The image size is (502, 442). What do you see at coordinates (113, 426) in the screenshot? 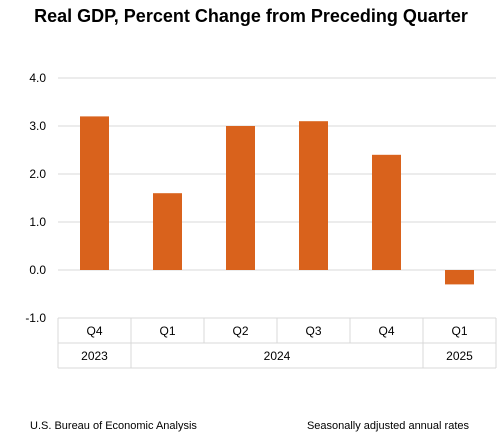
I see `source-note: U.S. Bureau of Economic Analysis` at bounding box center [113, 426].